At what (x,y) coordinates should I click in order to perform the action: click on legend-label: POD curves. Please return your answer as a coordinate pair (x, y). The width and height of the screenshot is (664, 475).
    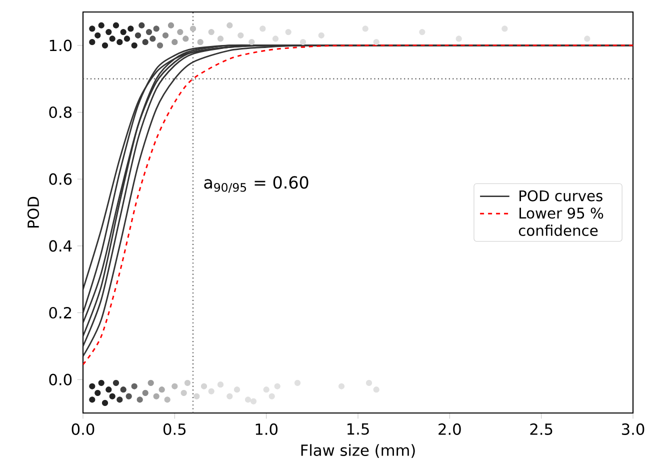
    Looking at the image, I should click on (561, 196).